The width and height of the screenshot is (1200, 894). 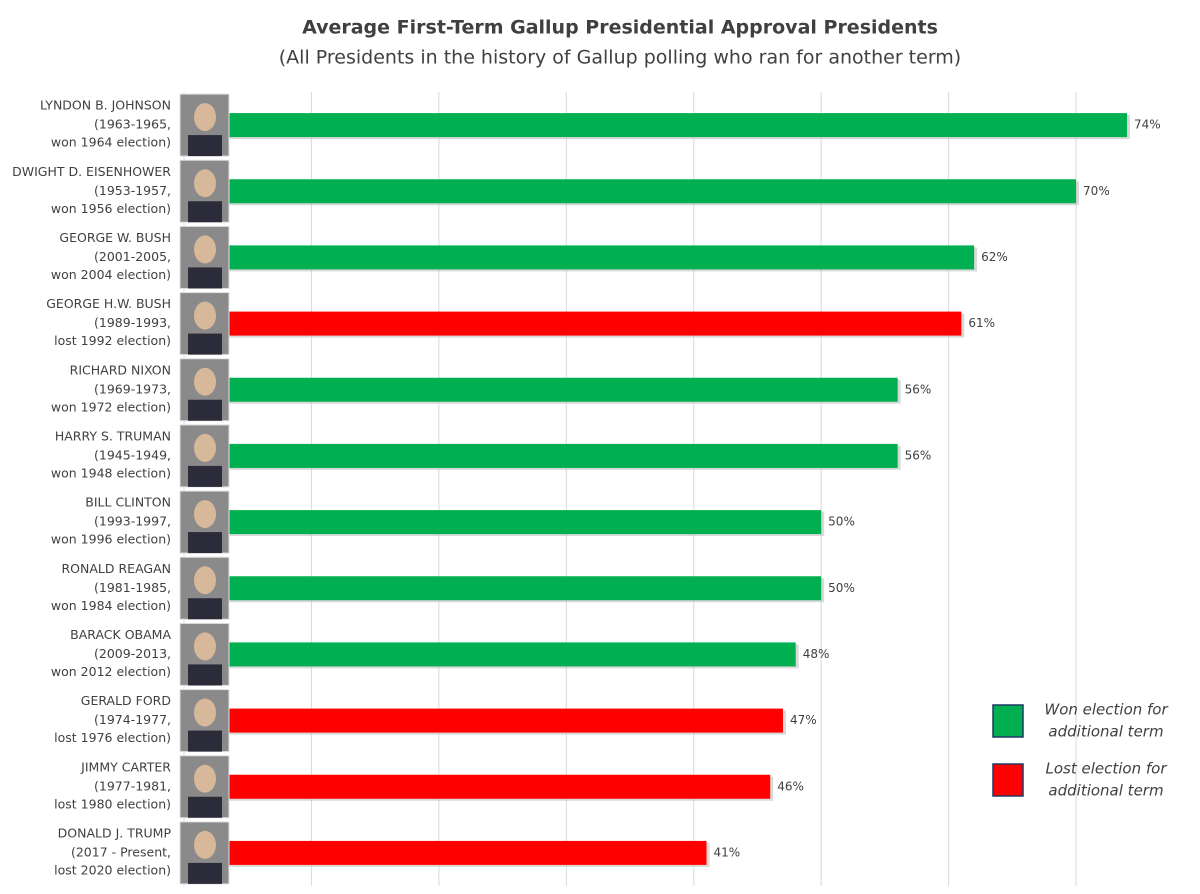 I want to click on category-label: GEORGE W. BUSH, so click(x=115, y=237).